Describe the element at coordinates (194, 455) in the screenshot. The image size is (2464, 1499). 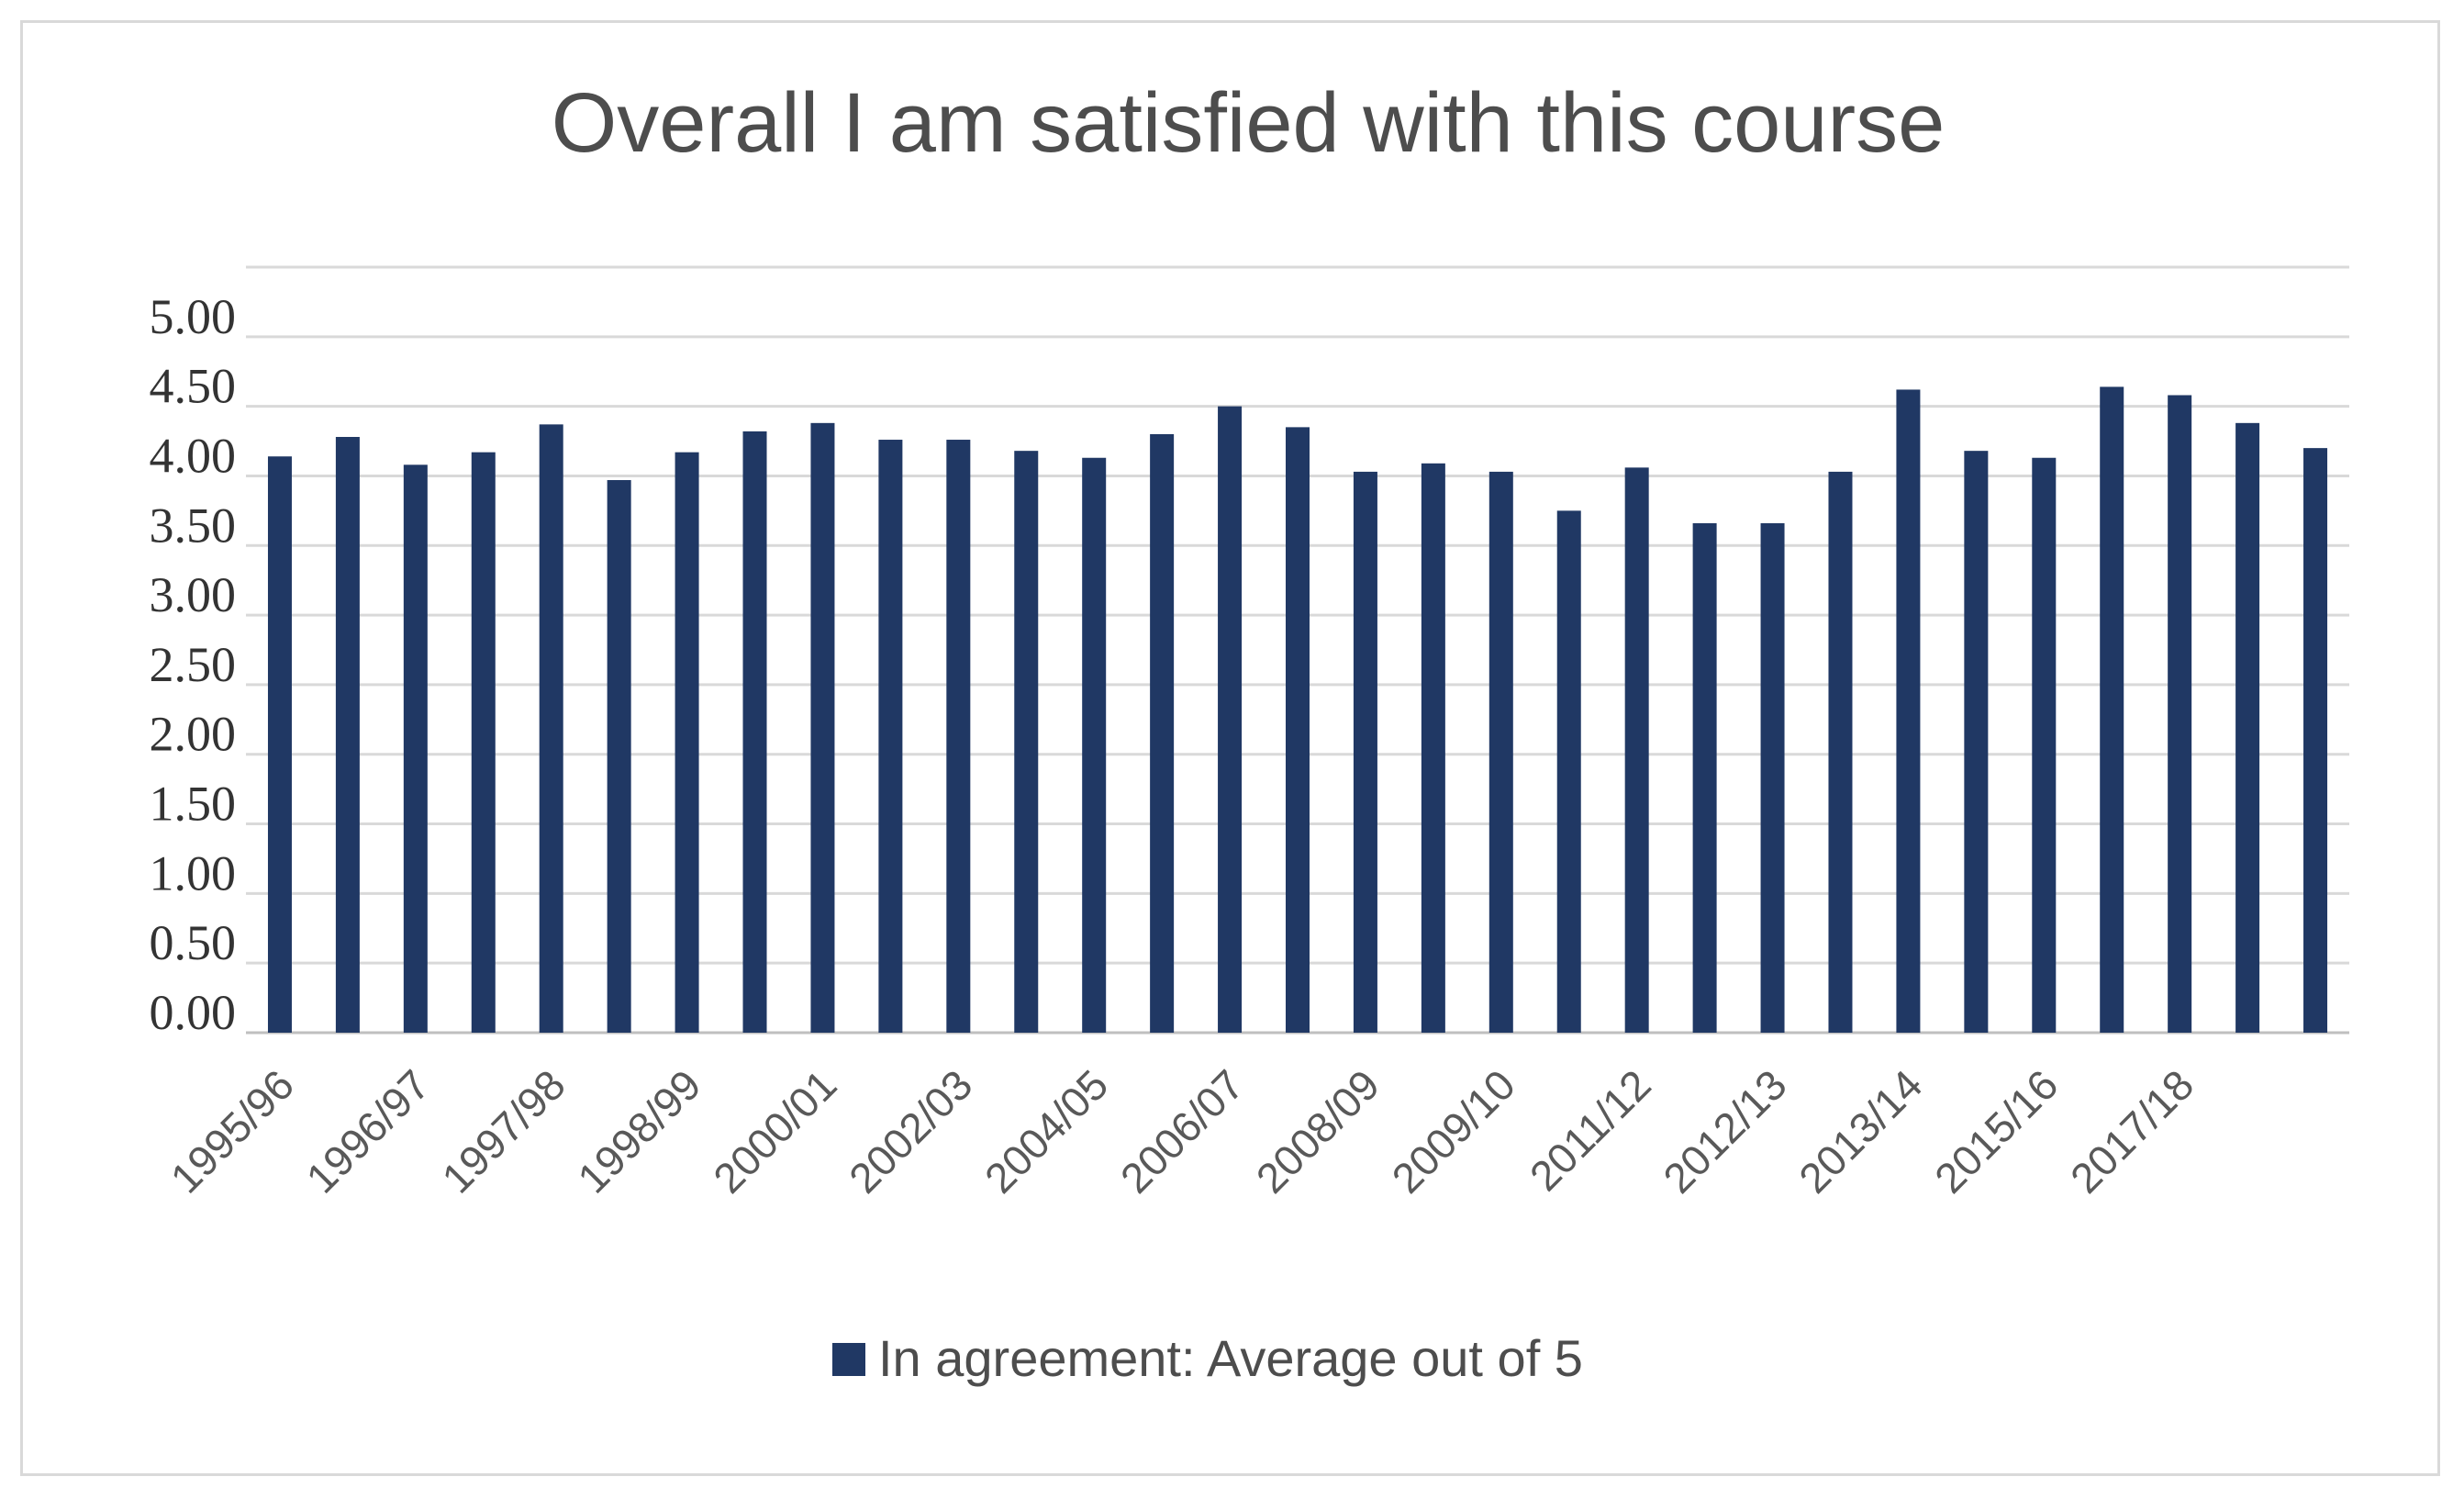
I see `y-tick-label: 4.00` at that location.